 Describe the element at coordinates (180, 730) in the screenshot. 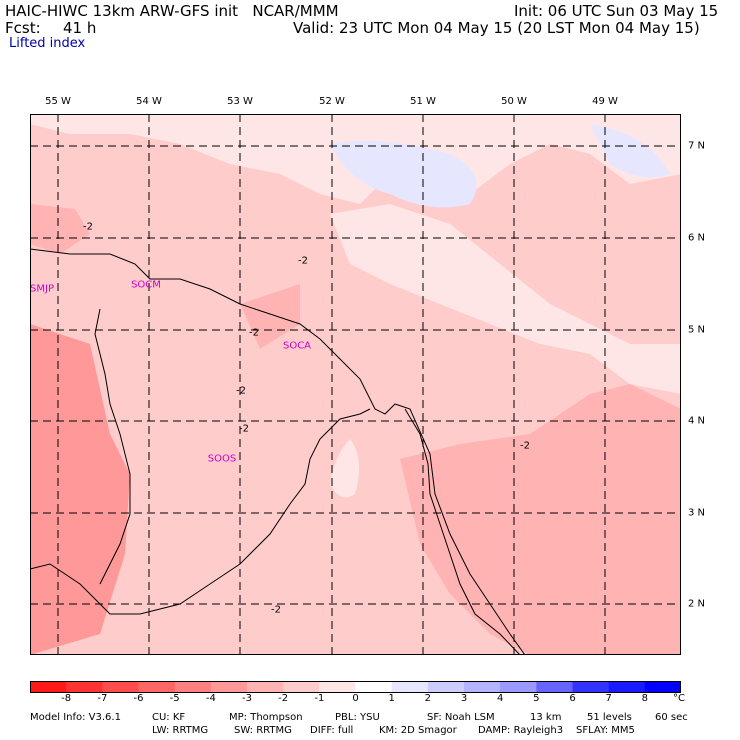

I see `model-info-lw: LW: RRTMG` at that location.